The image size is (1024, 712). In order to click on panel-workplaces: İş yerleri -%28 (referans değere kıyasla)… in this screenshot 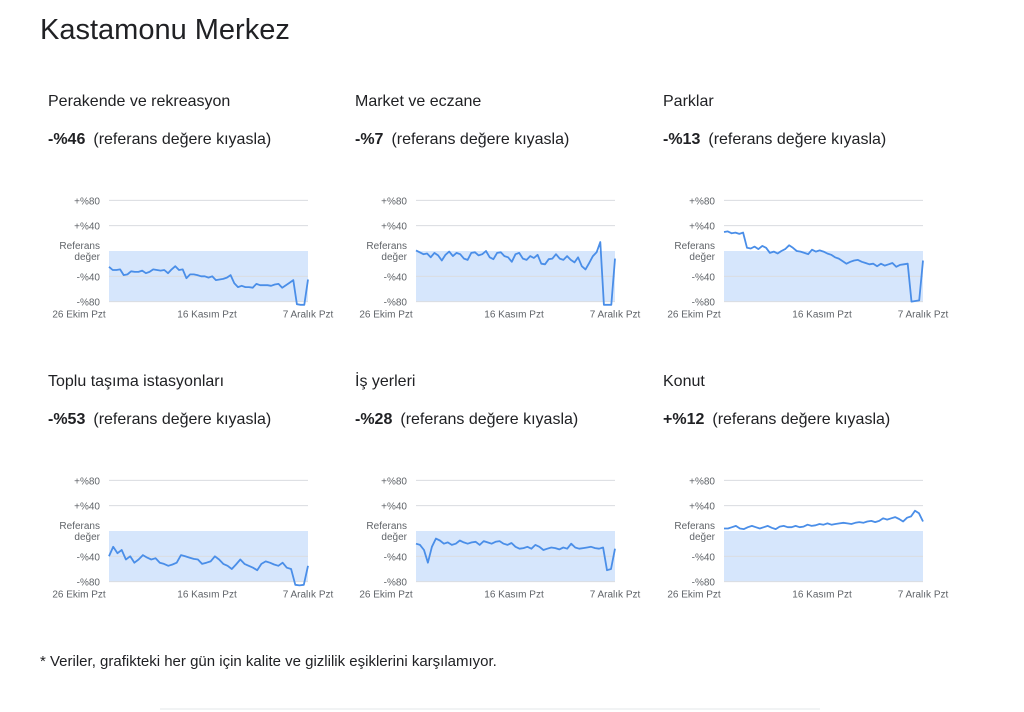, I will do `click(497, 493)`.